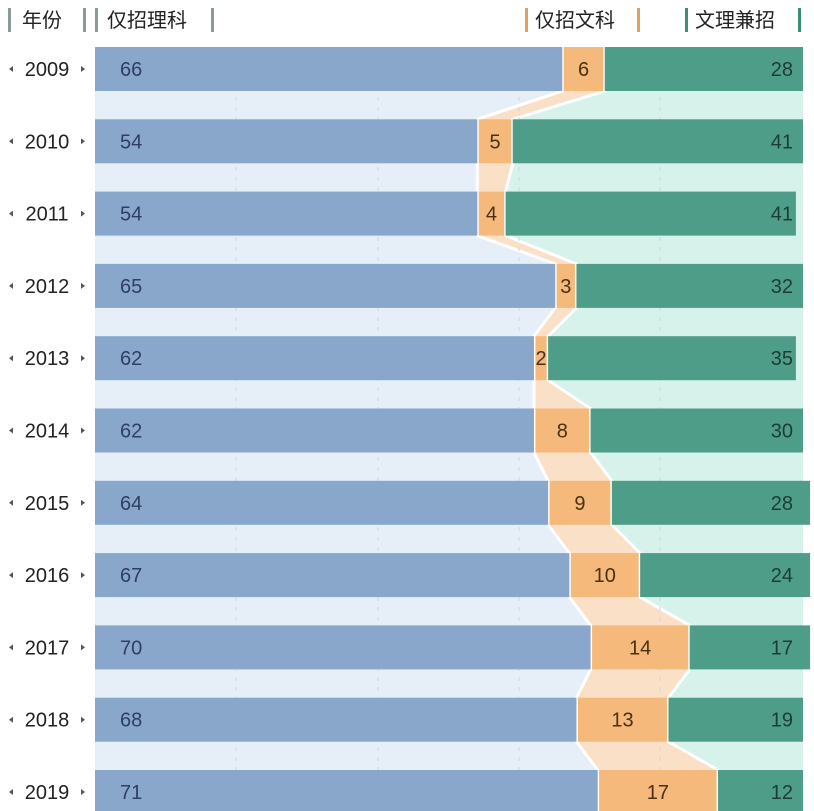  I want to click on year-label: 2019, so click(47, 793).